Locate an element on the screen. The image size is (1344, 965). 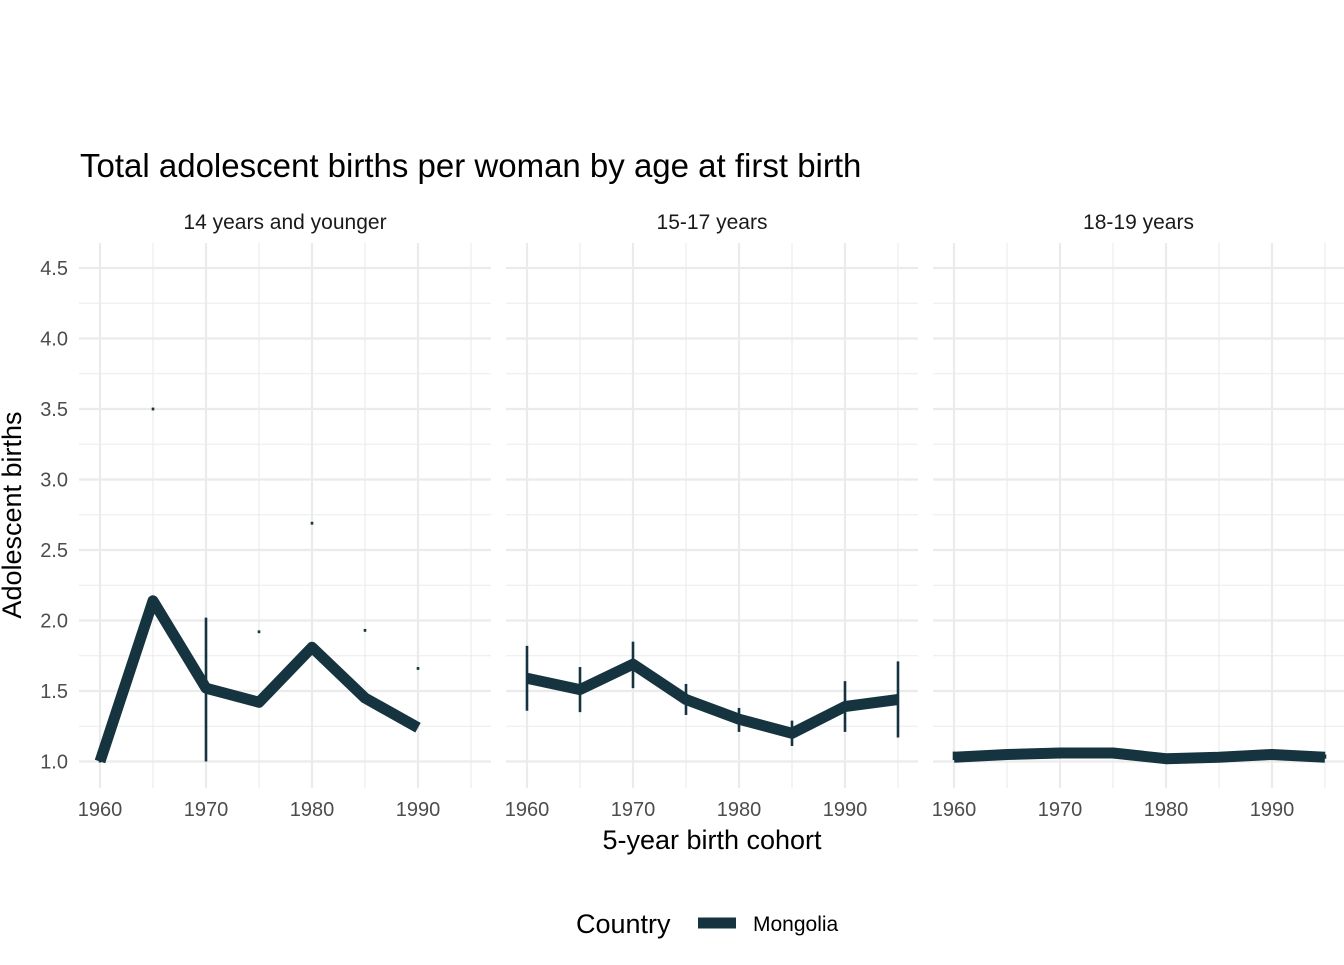
y-tick-label: 2.5 is located at coordinates (54, 551).